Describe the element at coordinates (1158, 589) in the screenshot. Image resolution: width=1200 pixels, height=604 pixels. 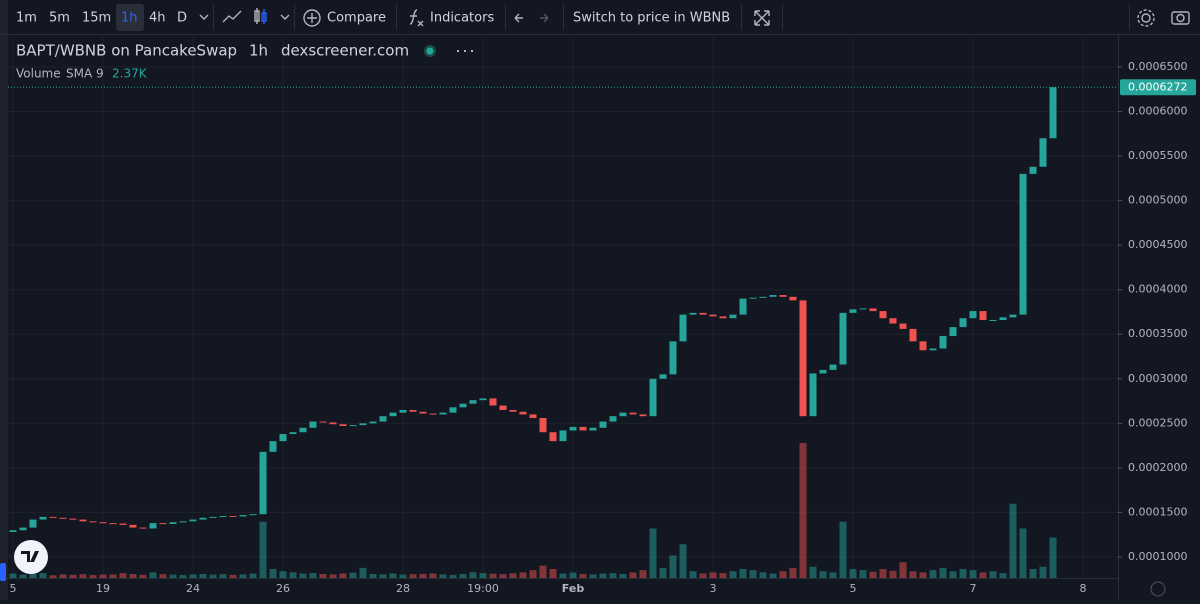
I see `axis-settings` at that location.